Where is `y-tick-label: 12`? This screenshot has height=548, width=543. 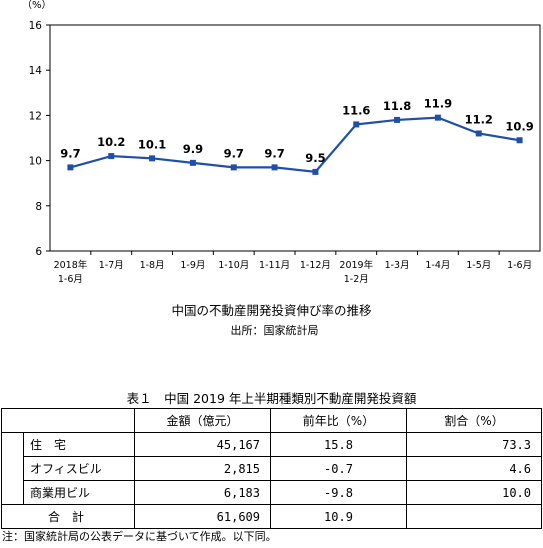 y-tick-label: 12 is located at coordinates (35, 116).